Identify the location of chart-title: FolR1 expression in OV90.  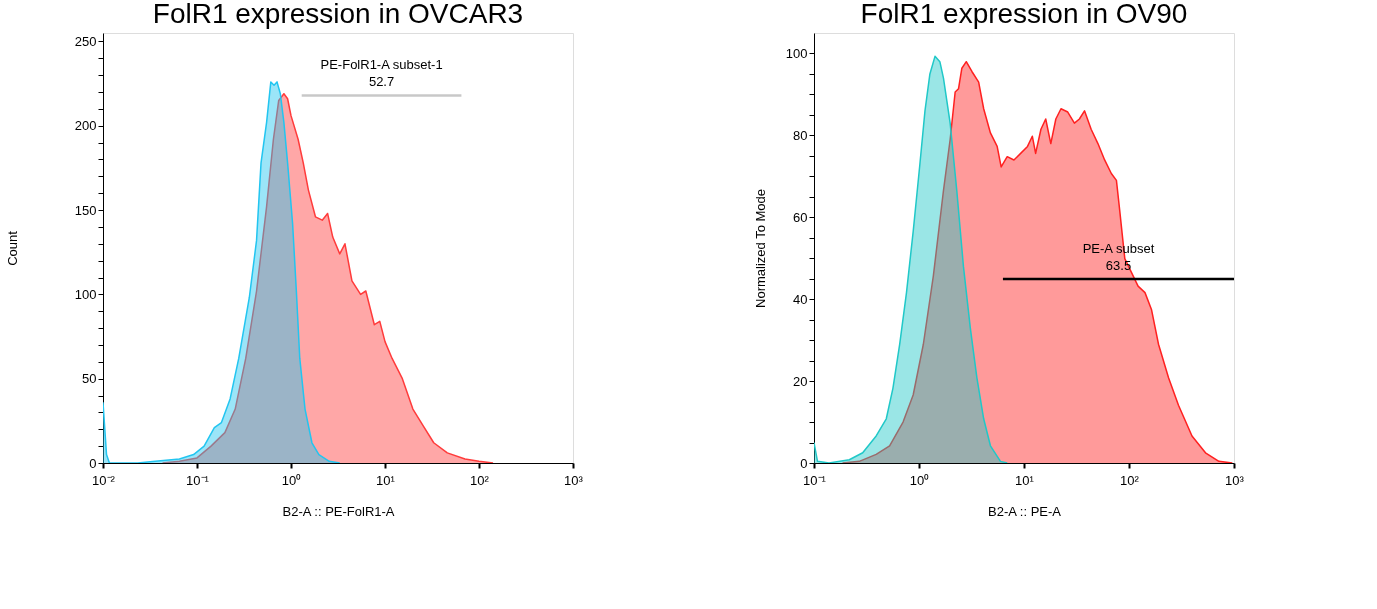
(1024, 14).